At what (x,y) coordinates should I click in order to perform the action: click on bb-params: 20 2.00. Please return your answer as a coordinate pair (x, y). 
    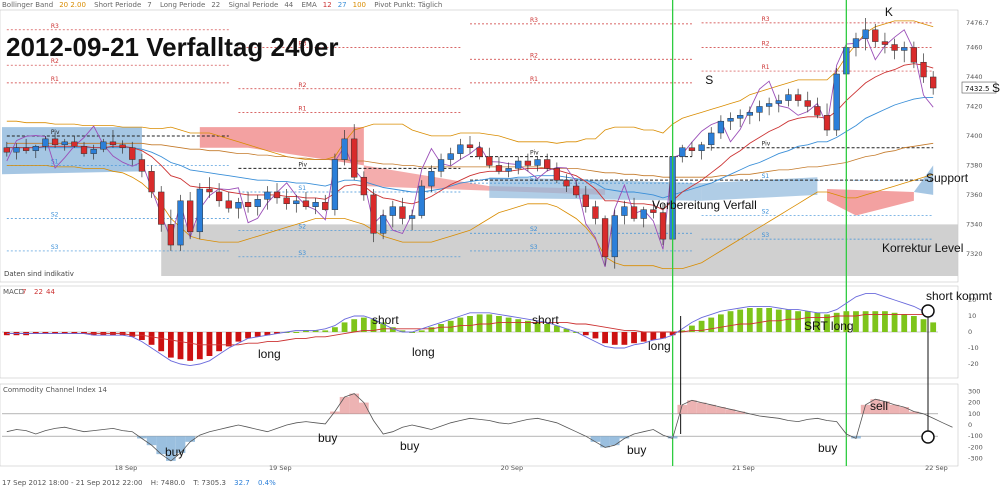
    Looking at the image, I should click on (72, 5).